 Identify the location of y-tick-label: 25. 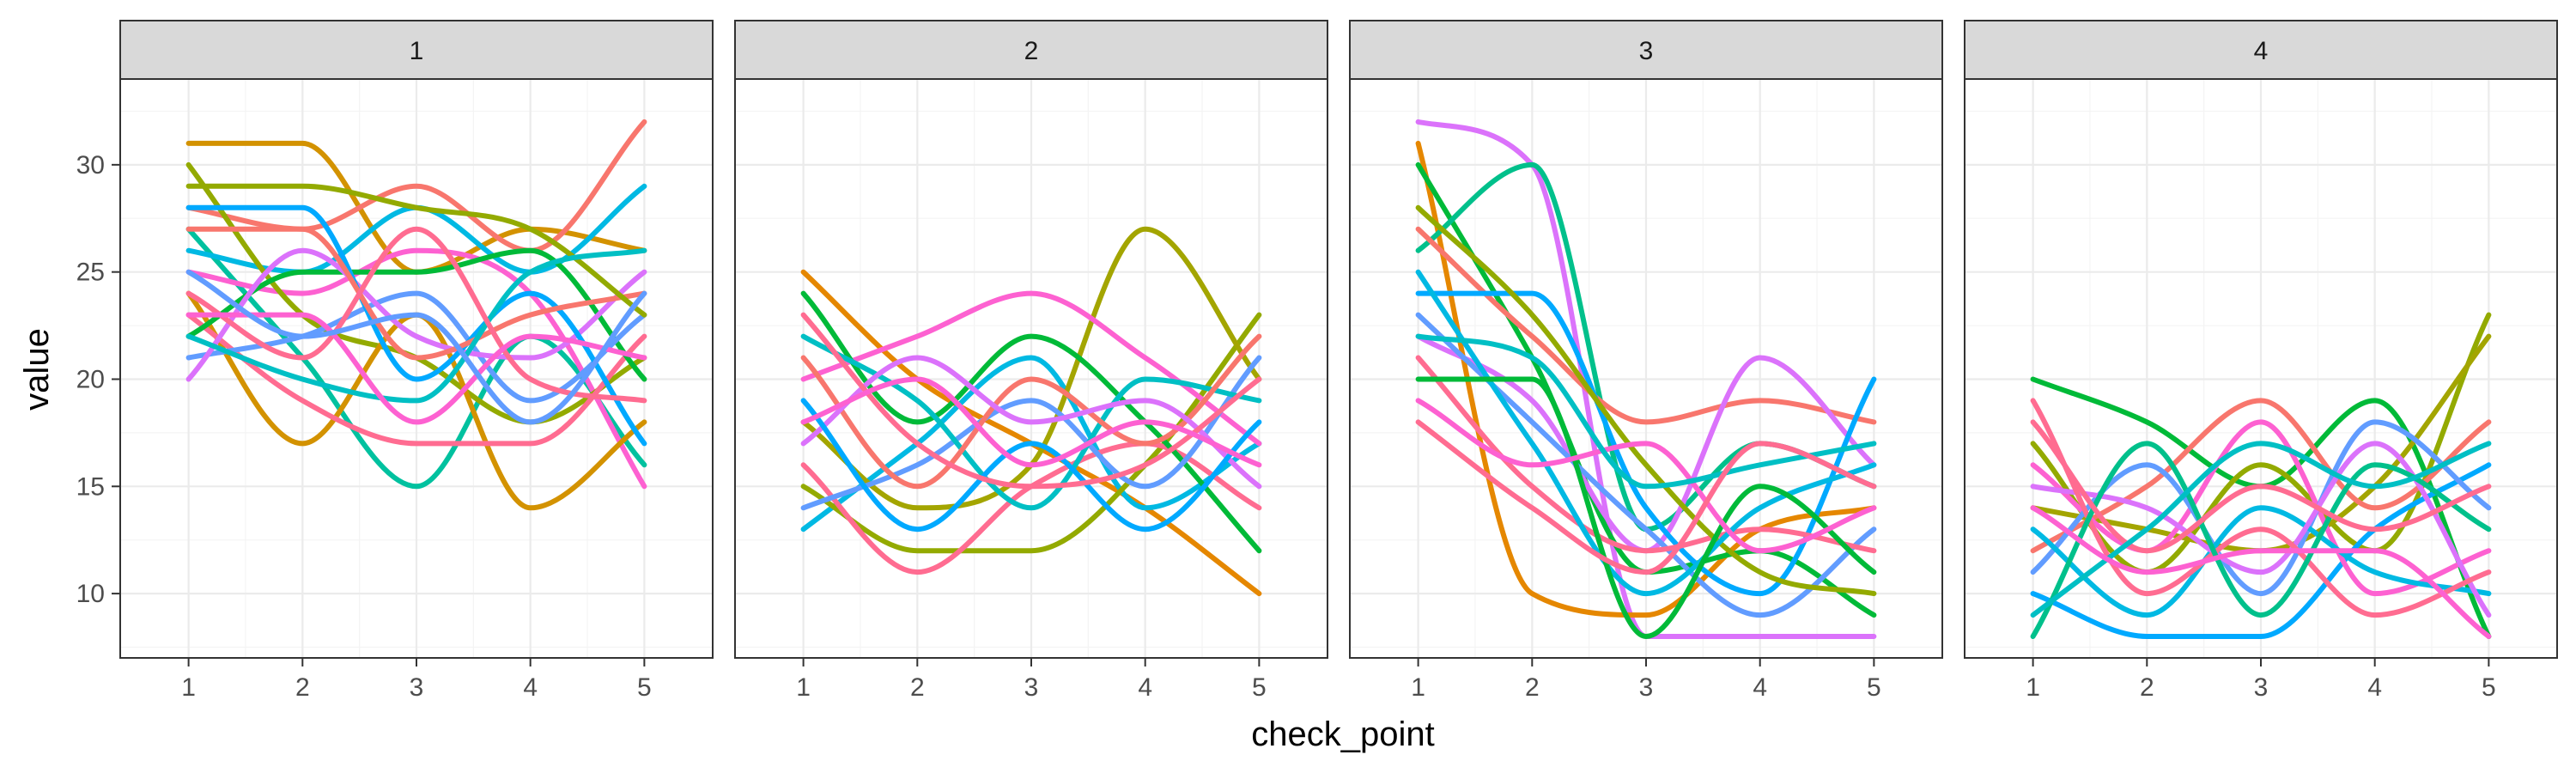
(90, 273).